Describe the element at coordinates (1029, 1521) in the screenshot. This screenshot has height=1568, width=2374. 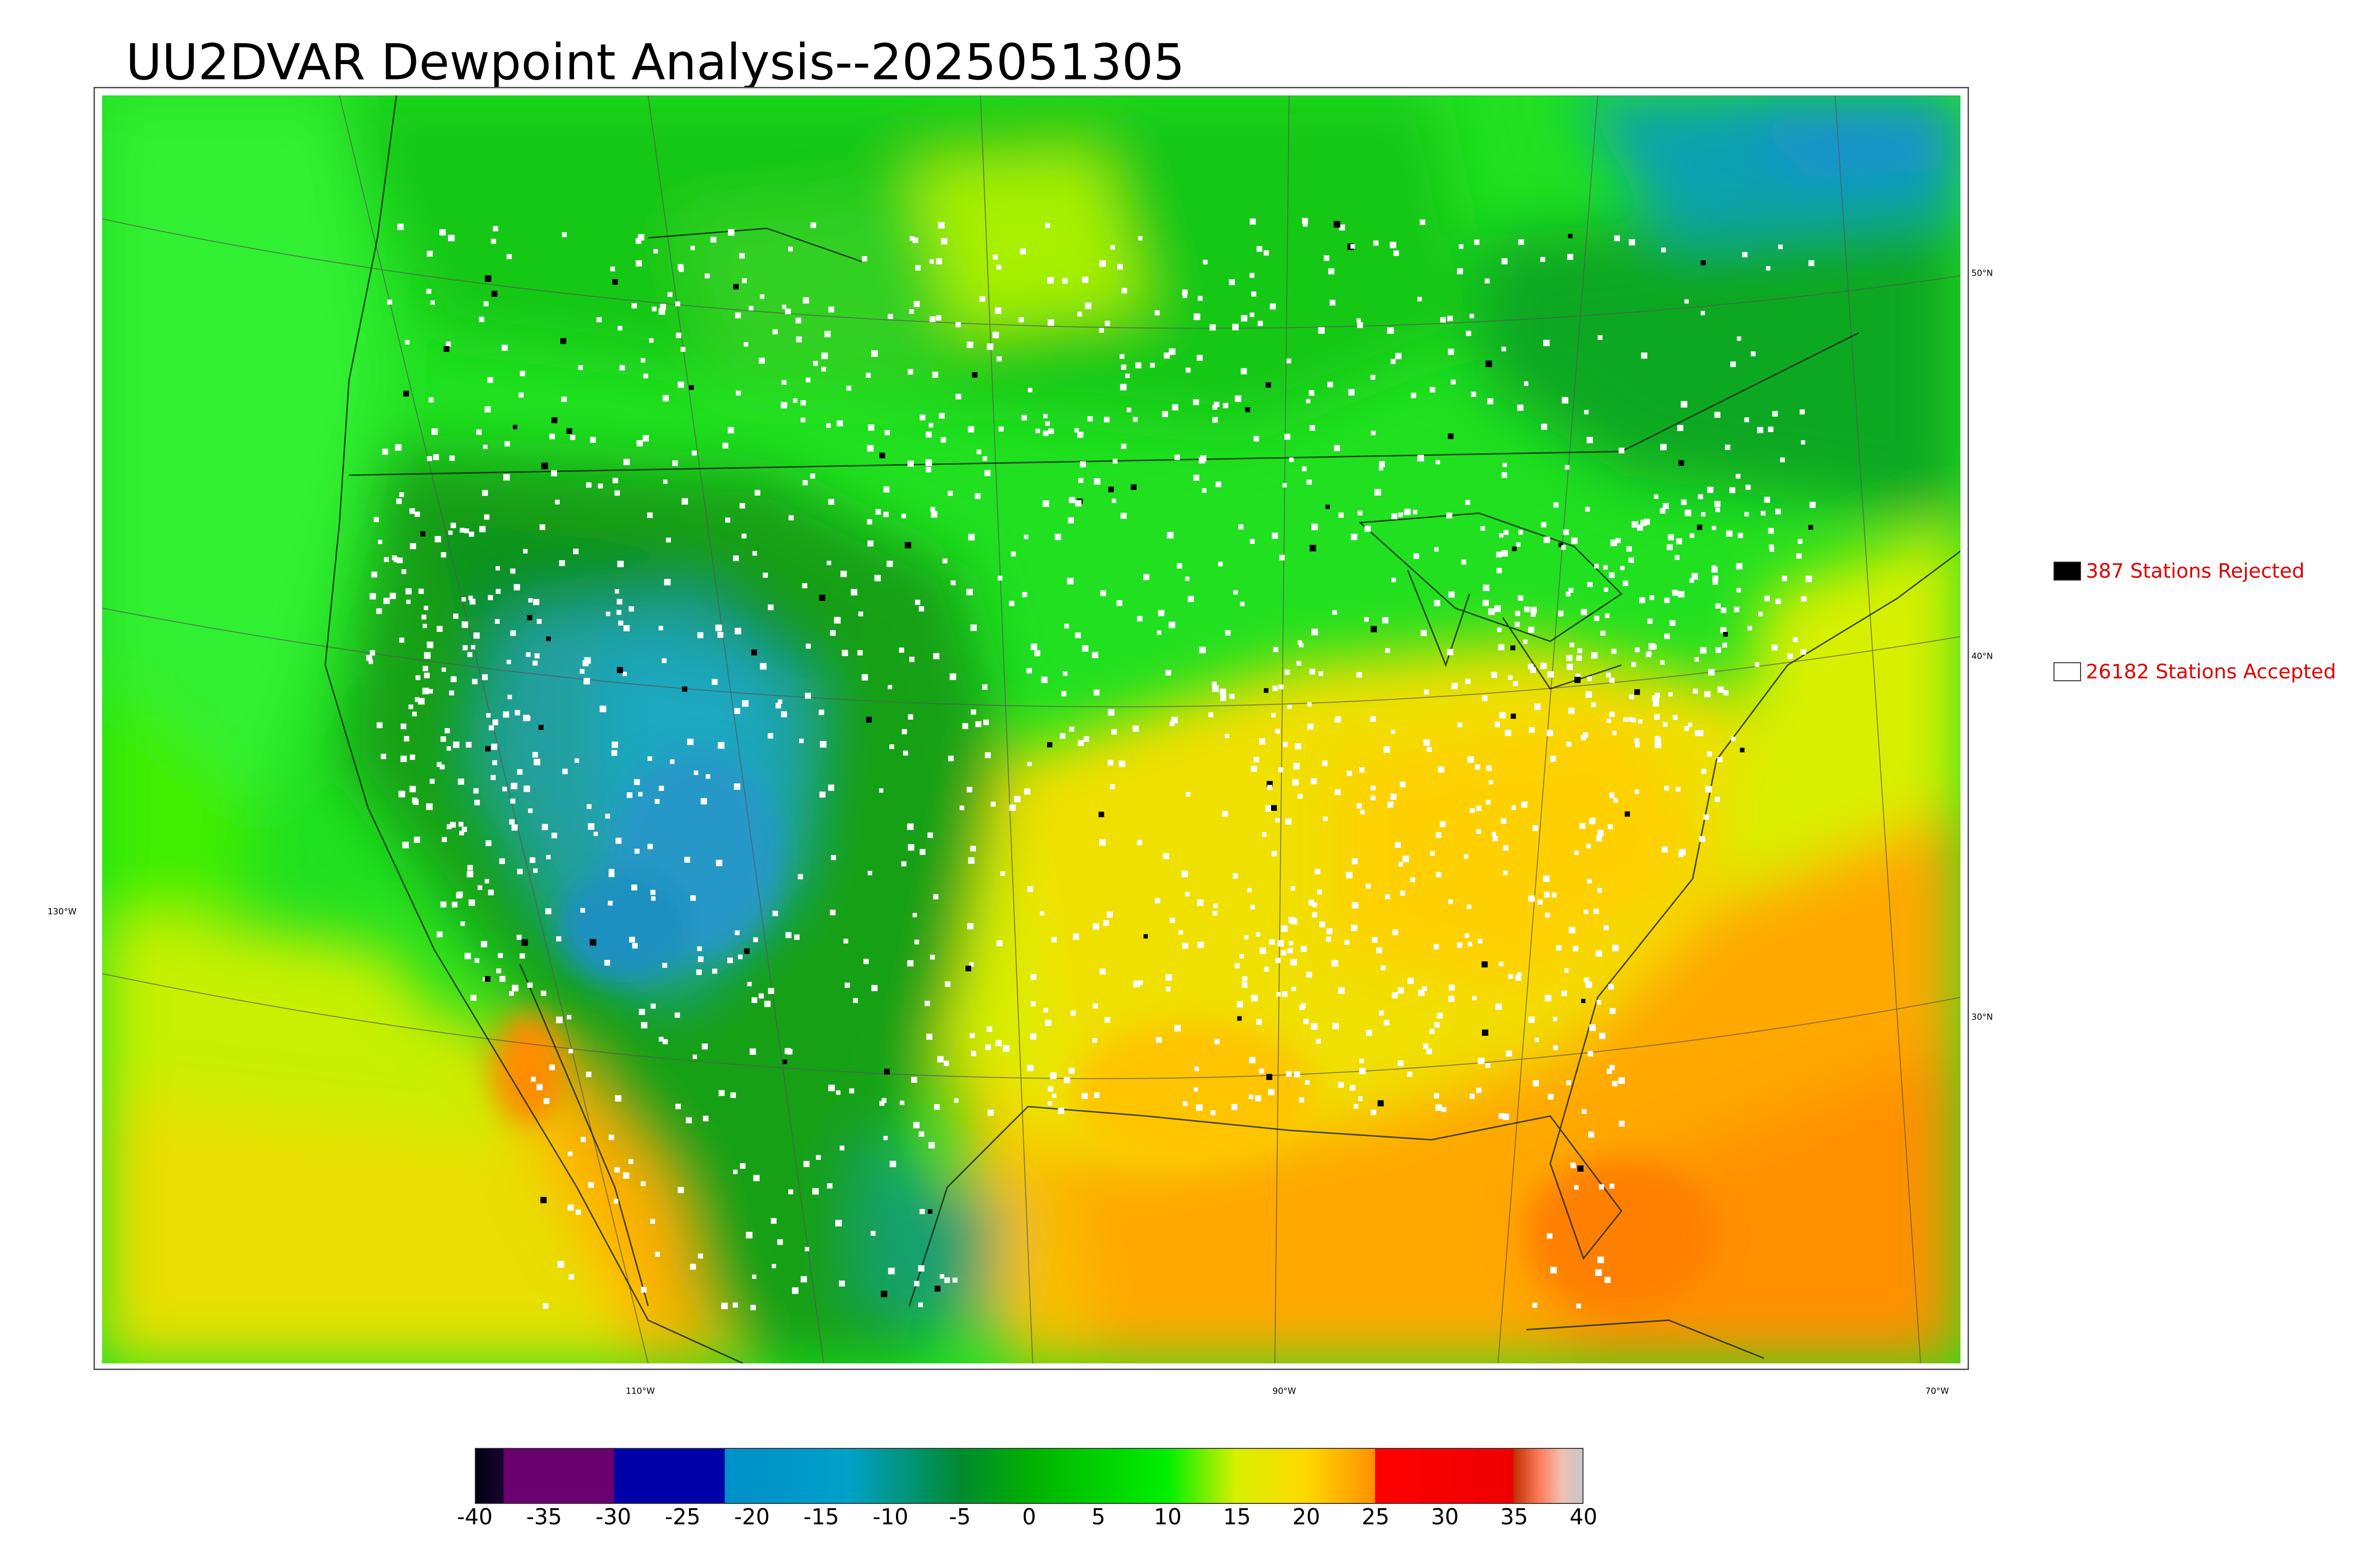
I see `colorbar-ticks: -40 -35 -30 -25 -20 -15 -10 -5 0 5 10 15 20 25 30 35 40` at that location.